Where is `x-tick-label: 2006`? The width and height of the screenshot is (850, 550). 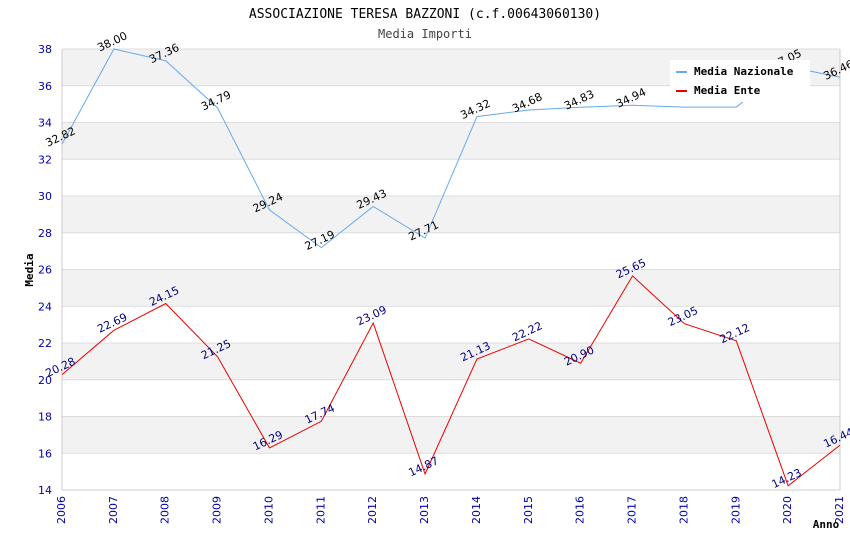 x-tick-label: 2006 is located at coordinates (61, 510).